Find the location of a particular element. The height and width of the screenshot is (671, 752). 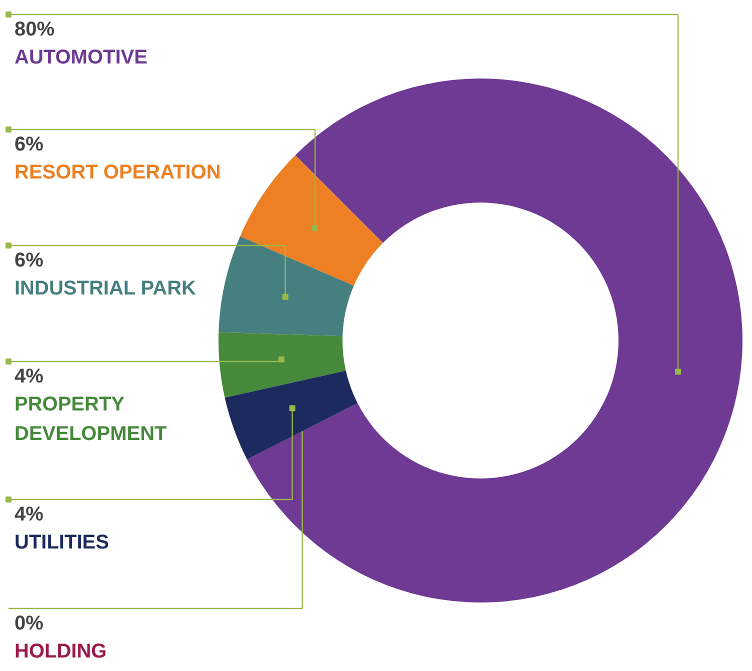

text: 0% is located at coordinates (29, 623).